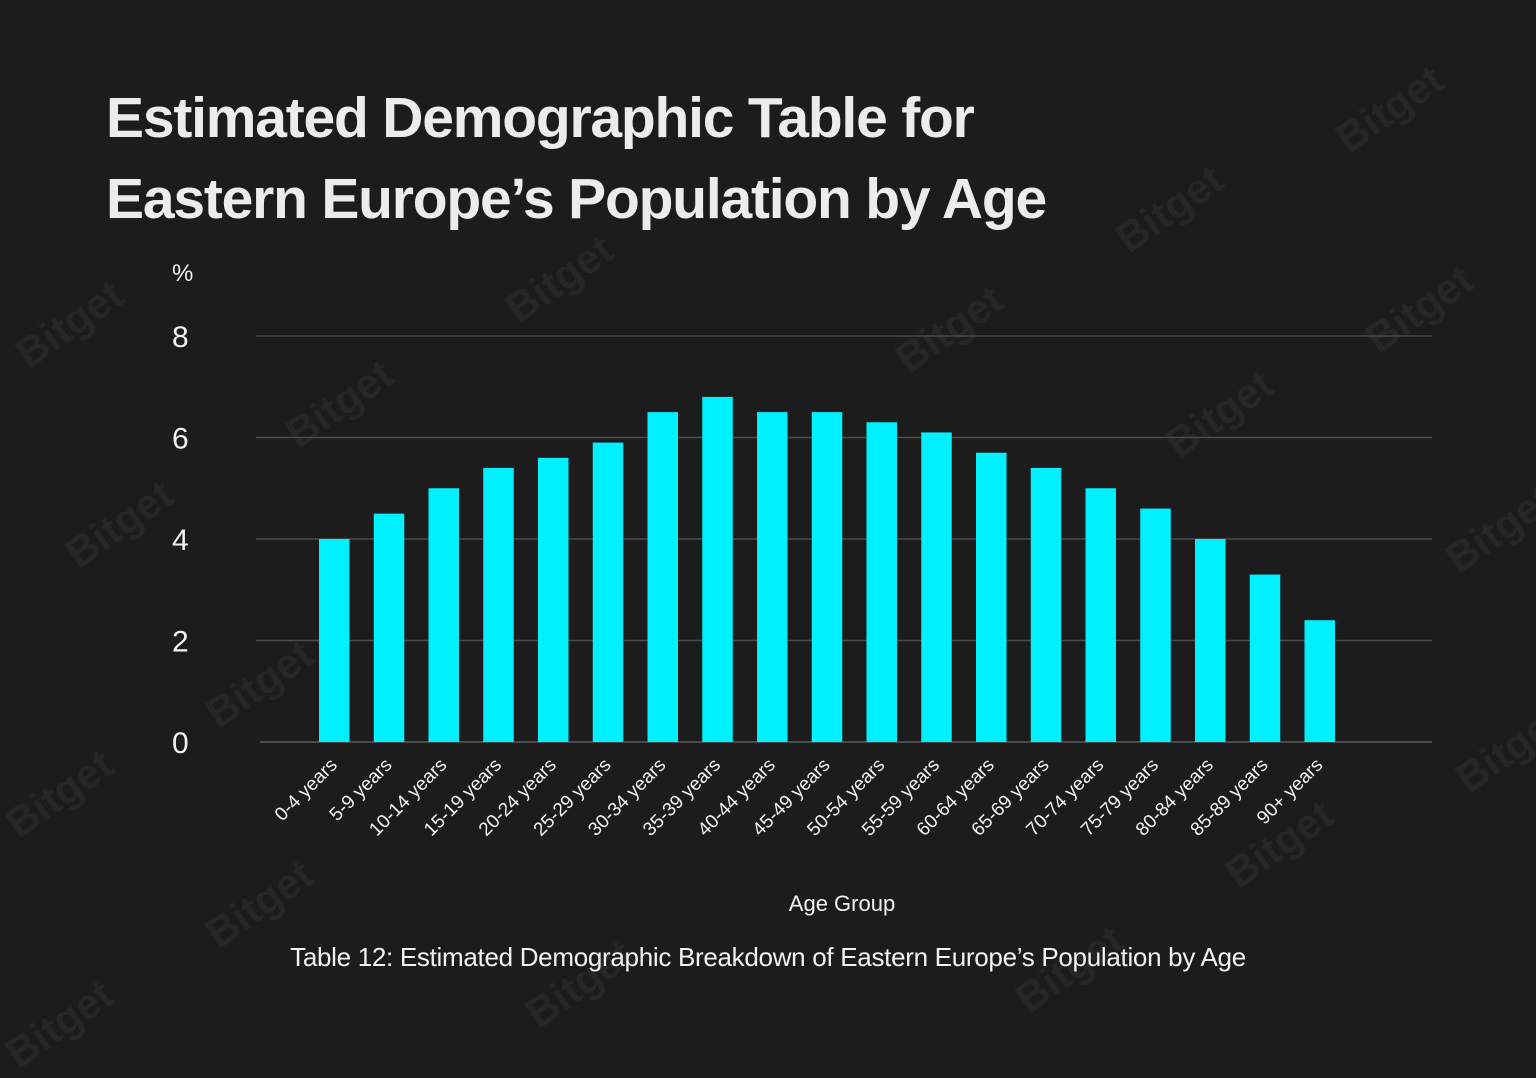 The height and width of the screenshot is (1078, 1536). I want to click on y-tick-label: 8, so click(180, 337).